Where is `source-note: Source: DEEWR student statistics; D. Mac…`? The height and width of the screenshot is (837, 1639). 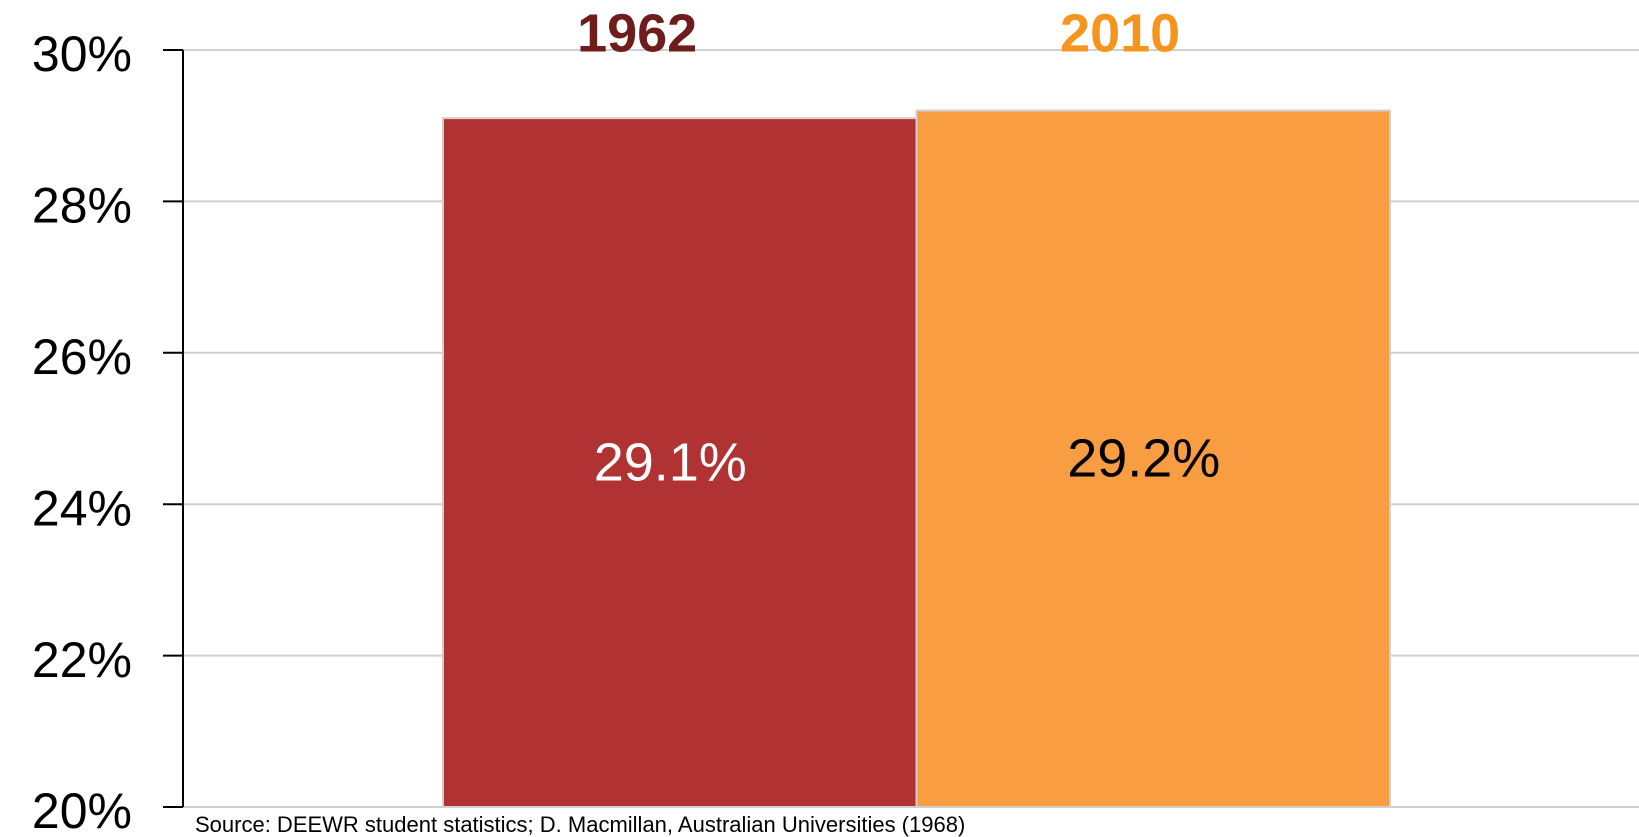
source-note: Source: DEEWR student statistics; D. Mac… is located at coordinates (580, 824).